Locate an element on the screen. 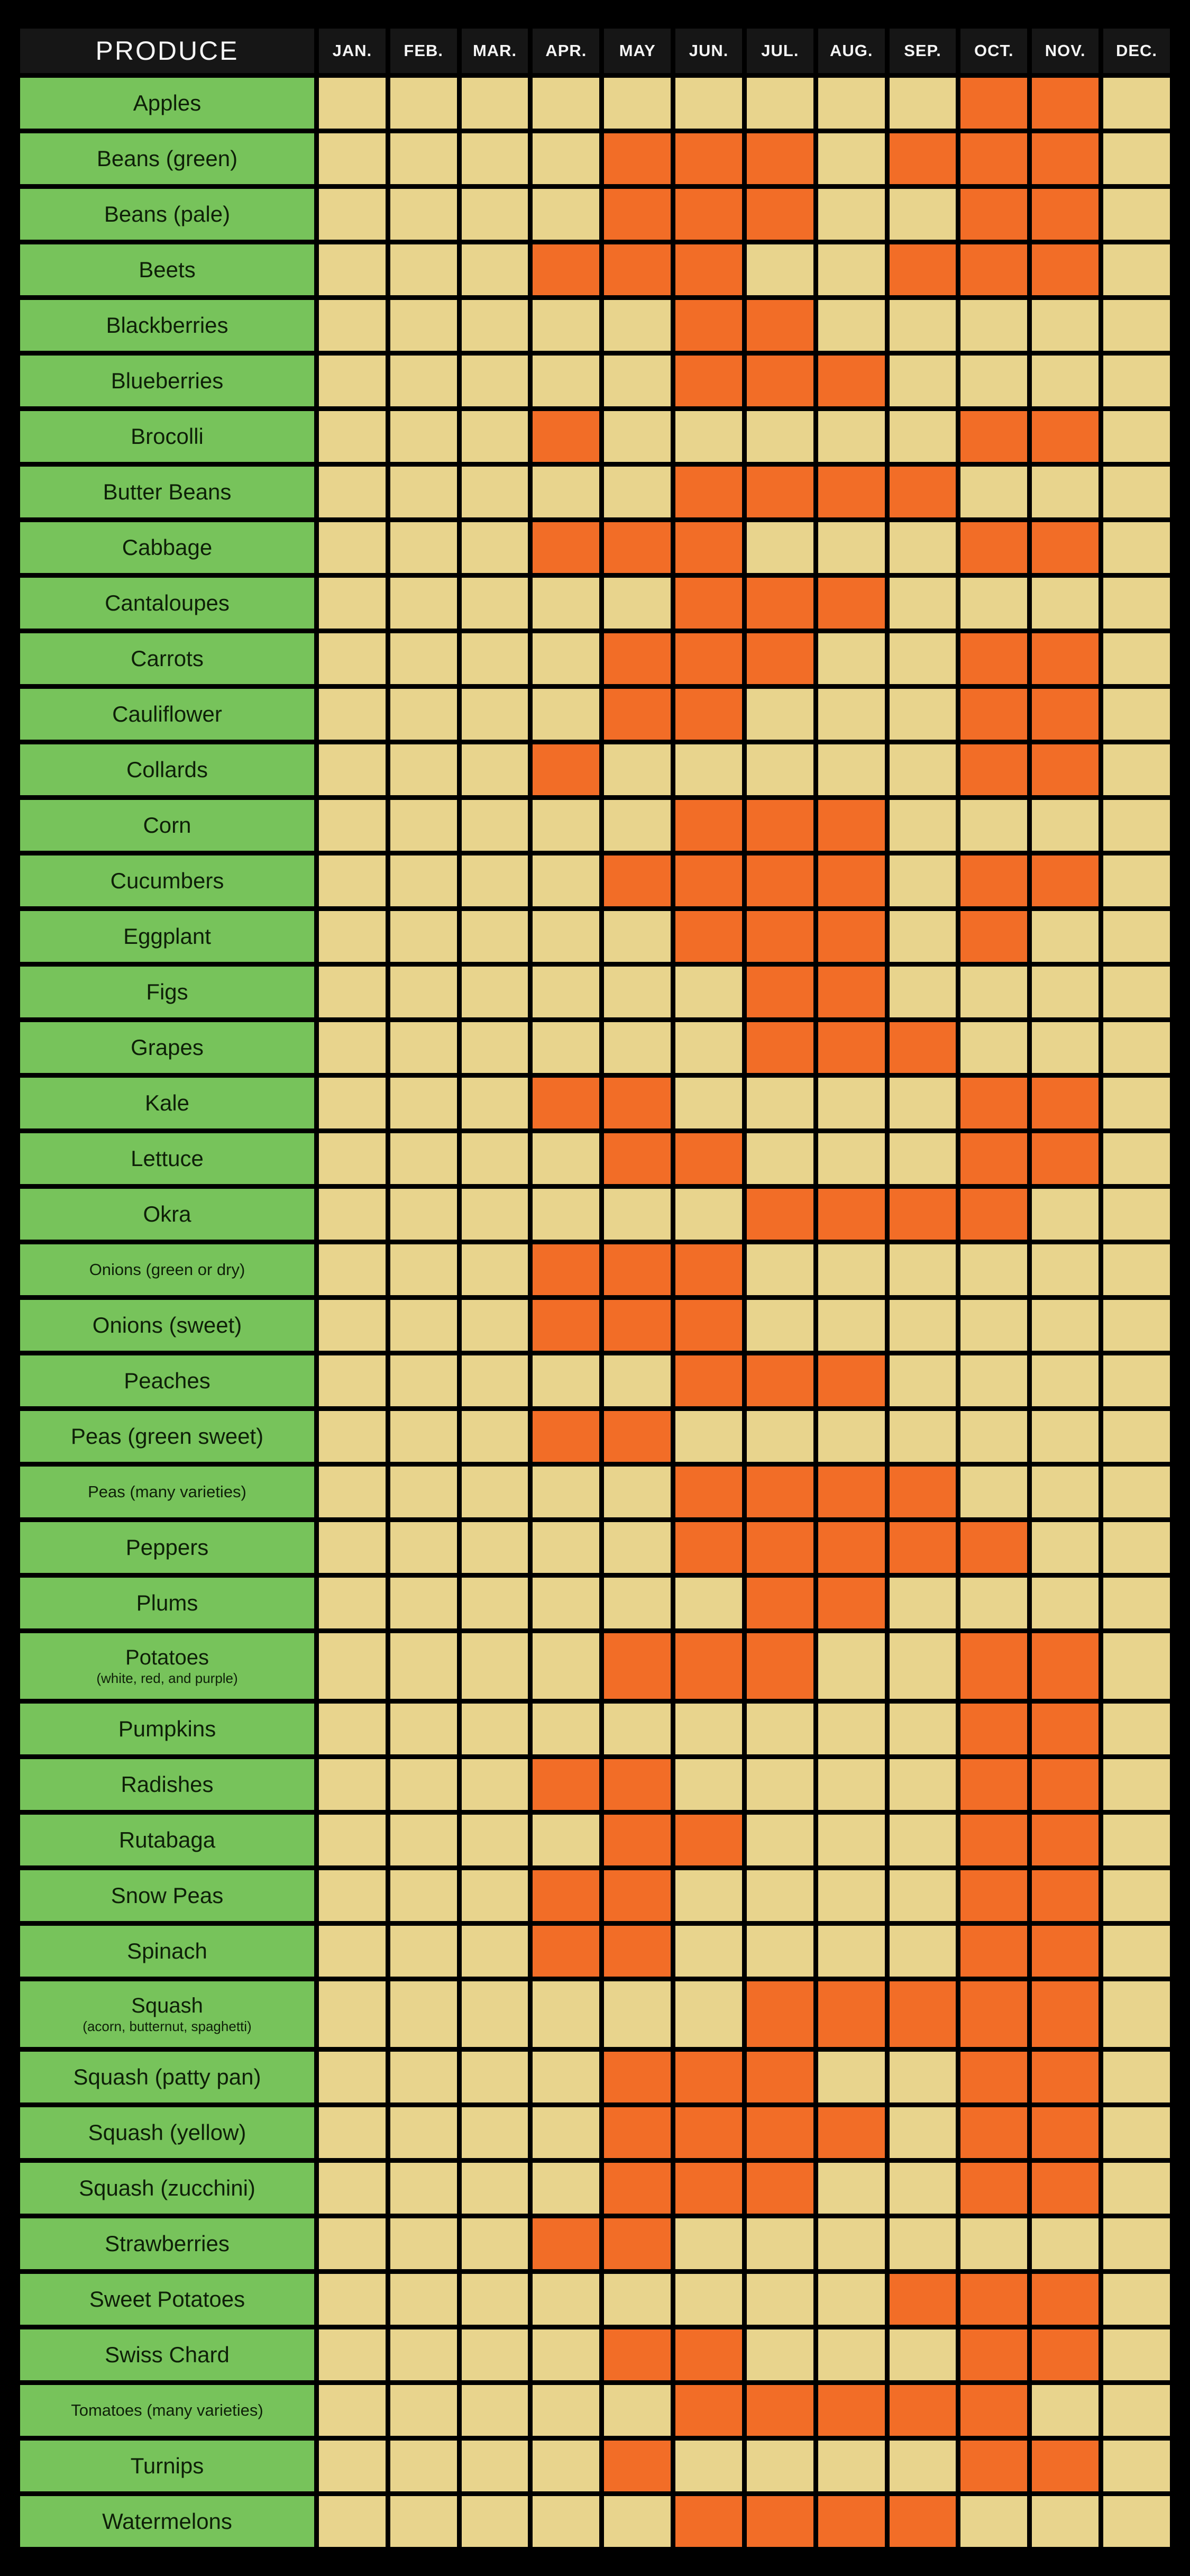  month-header-mar: MAR. is located at coordinates (494, 51).